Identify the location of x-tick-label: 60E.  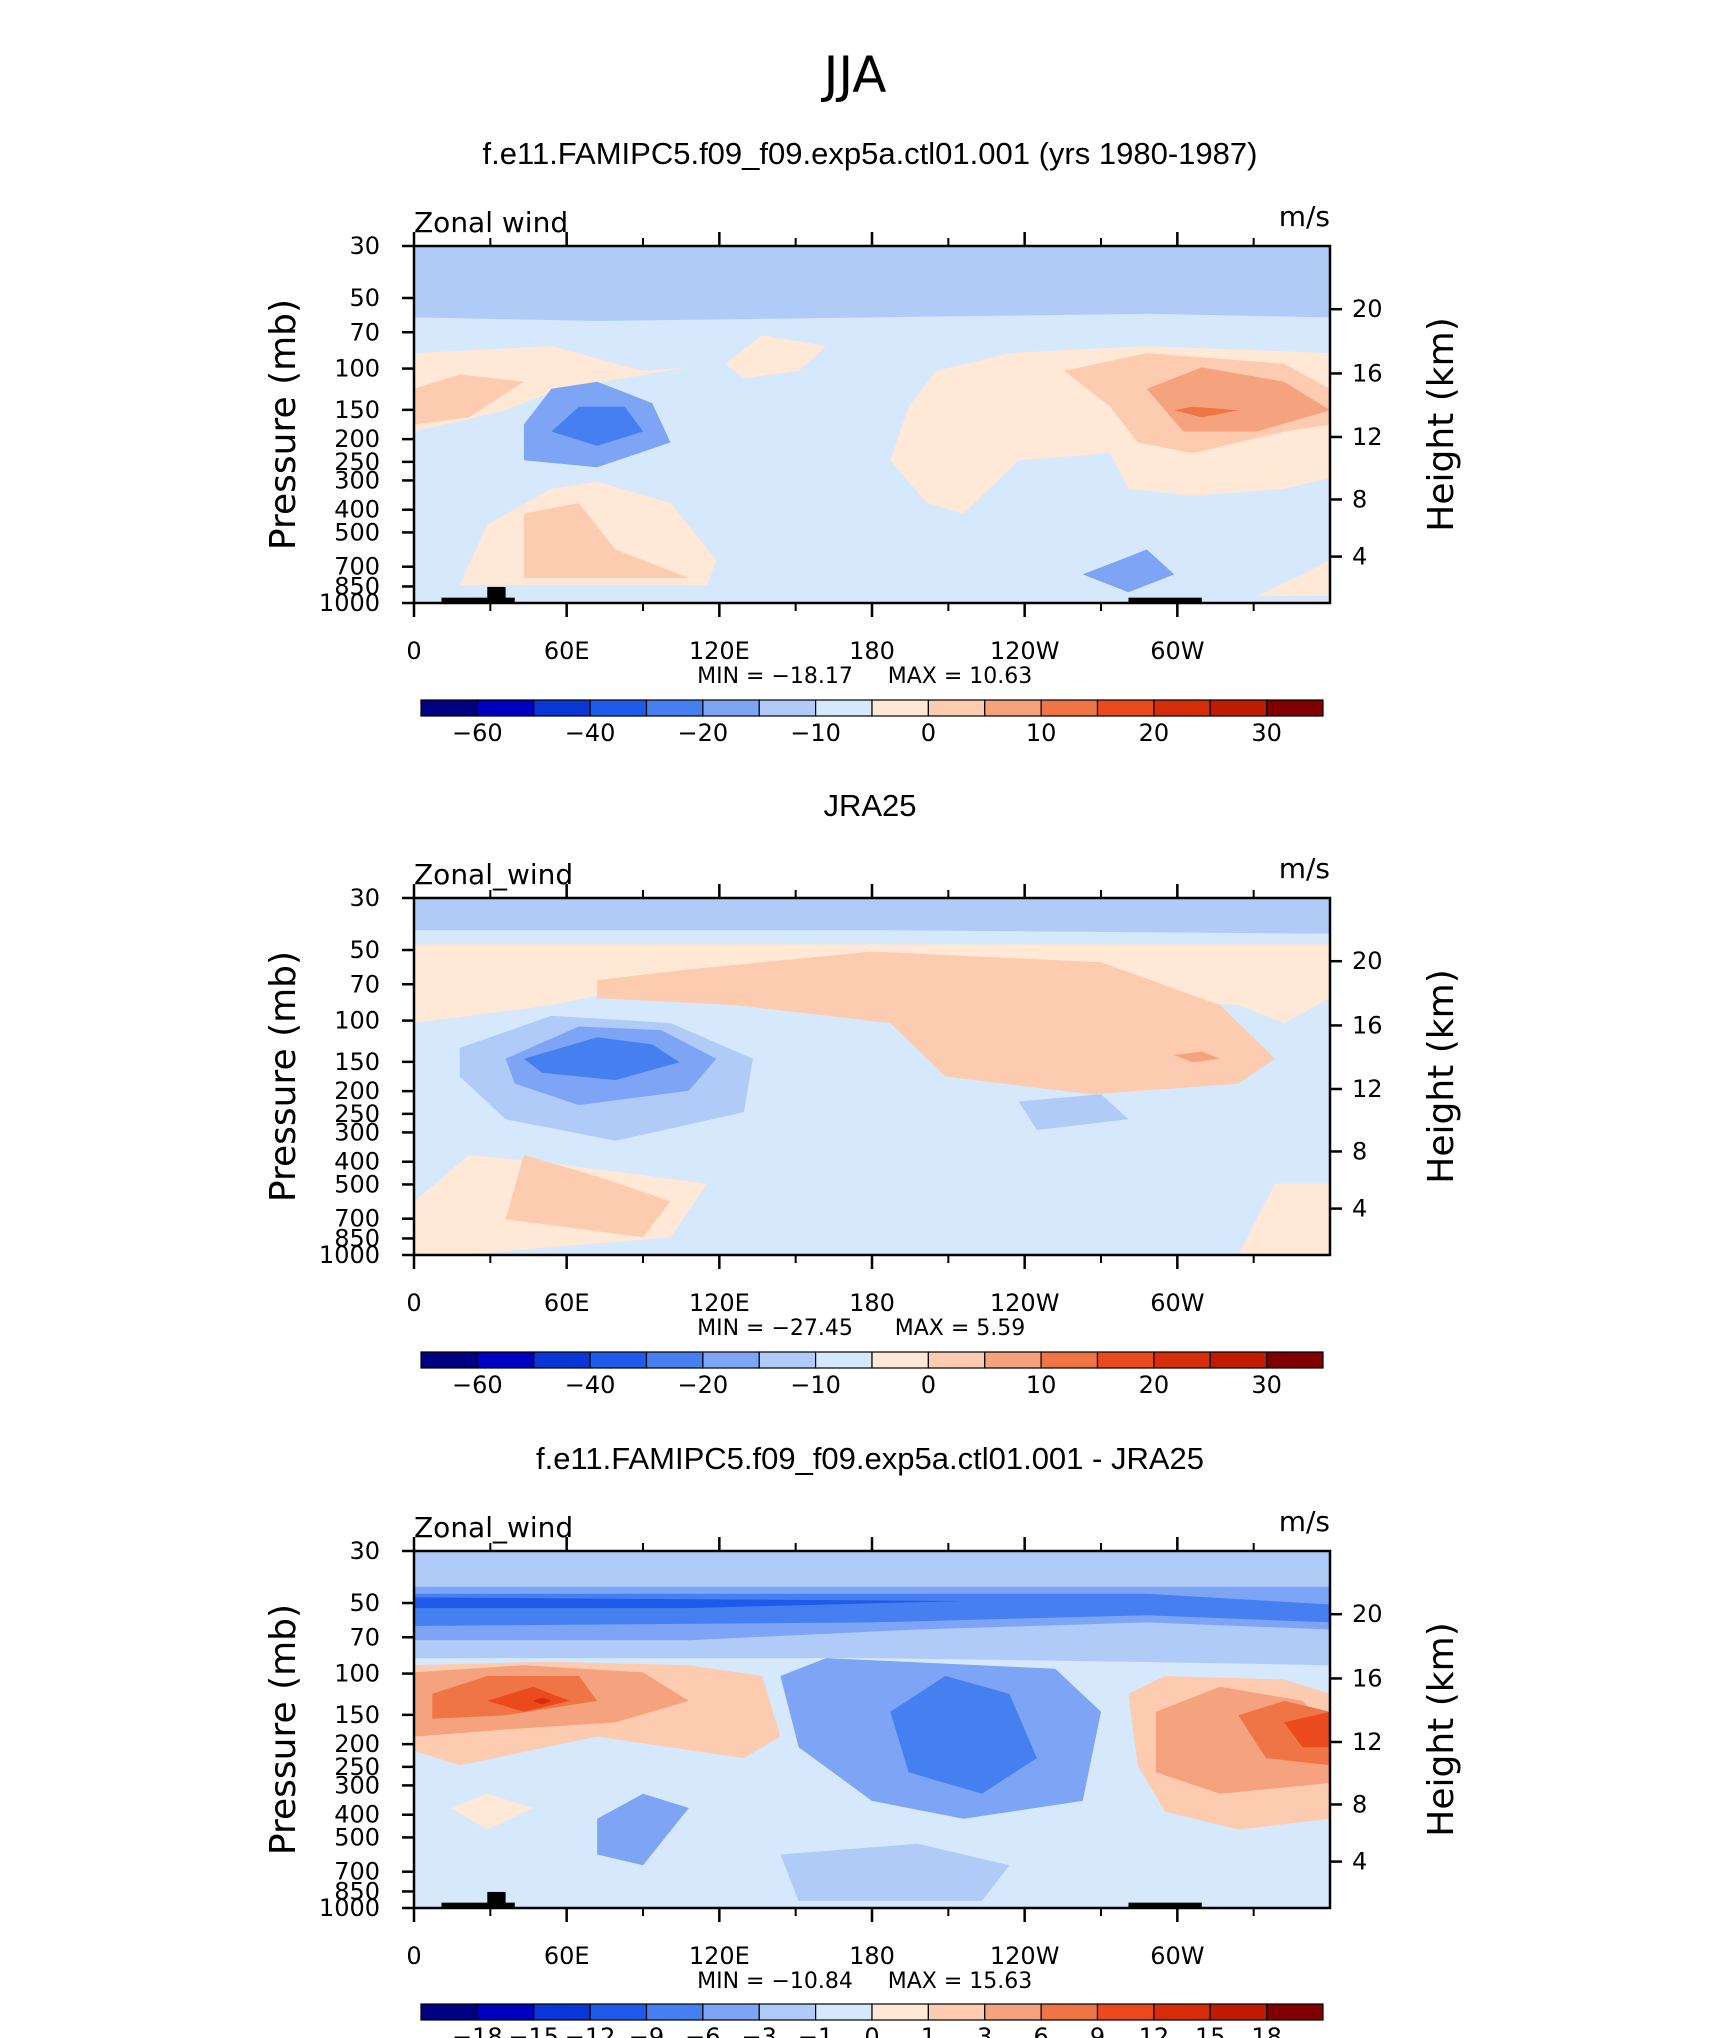
(567, 1956).